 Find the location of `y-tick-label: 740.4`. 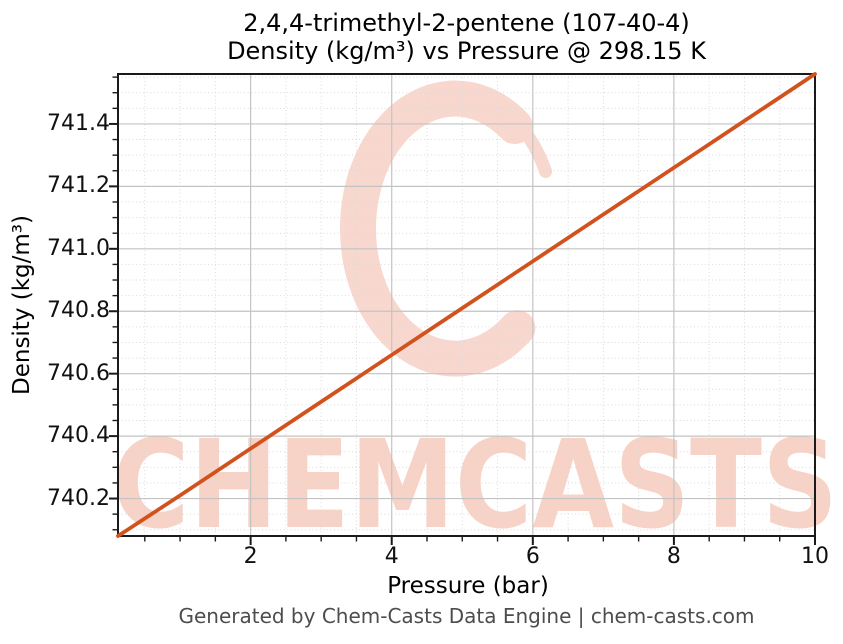

y-tick-label: 740.4 is located at coordinates (78, 436).